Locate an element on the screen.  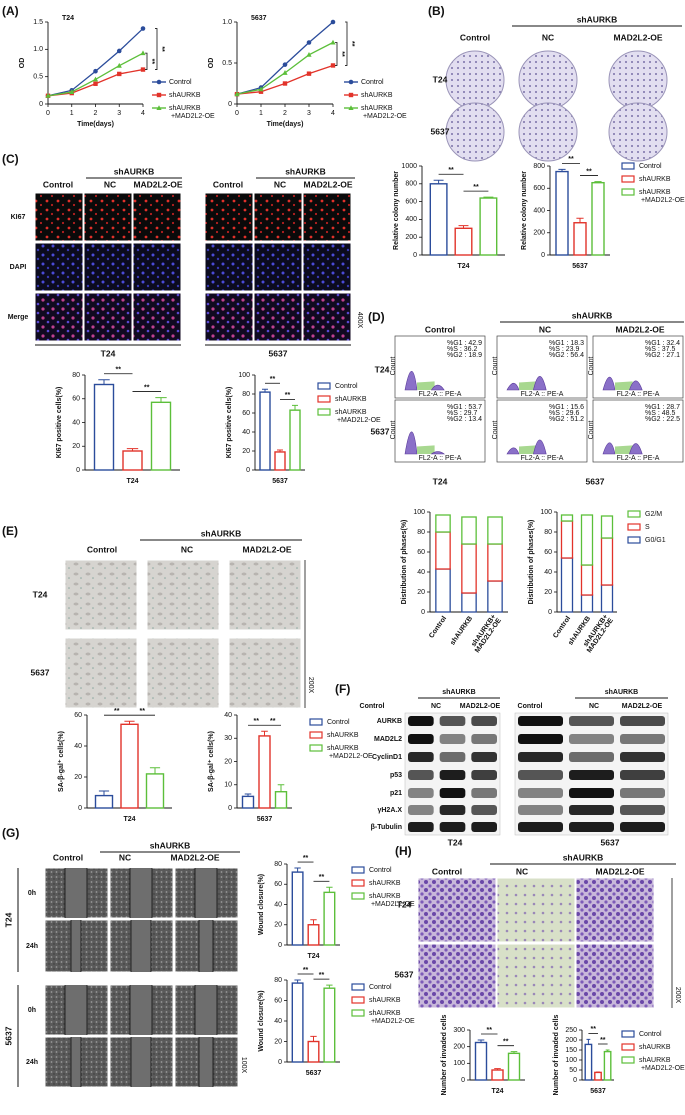
y-tick-label: 0.5 is located at coordinates (38, 77).